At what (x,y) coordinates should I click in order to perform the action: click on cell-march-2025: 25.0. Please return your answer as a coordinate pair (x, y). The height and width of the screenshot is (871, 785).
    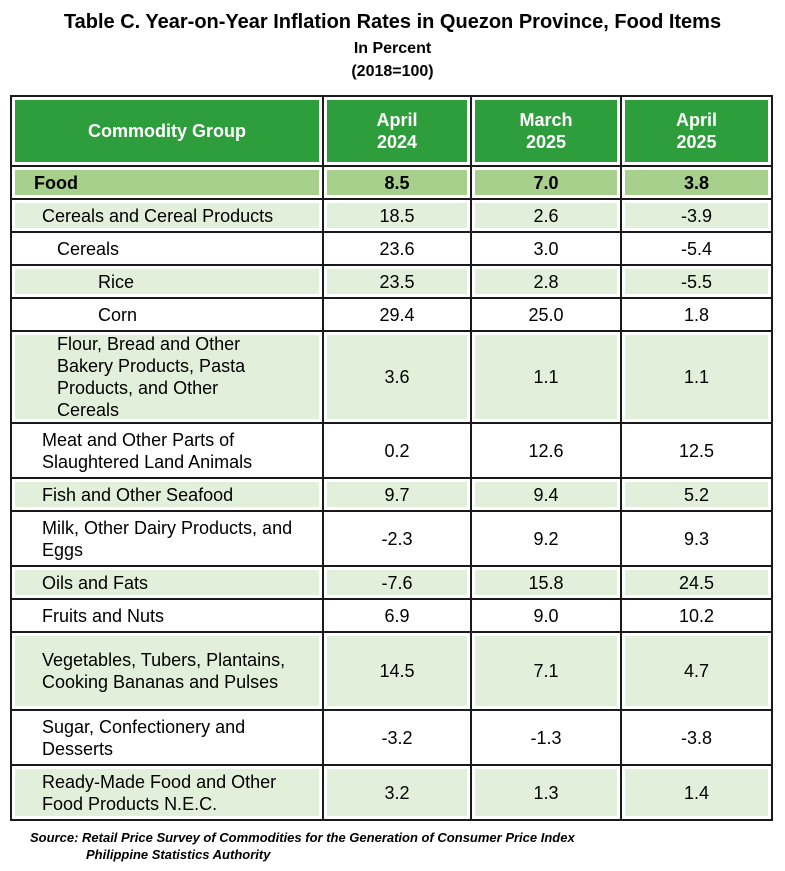
    Looking at the image, I should click on (547, 315).